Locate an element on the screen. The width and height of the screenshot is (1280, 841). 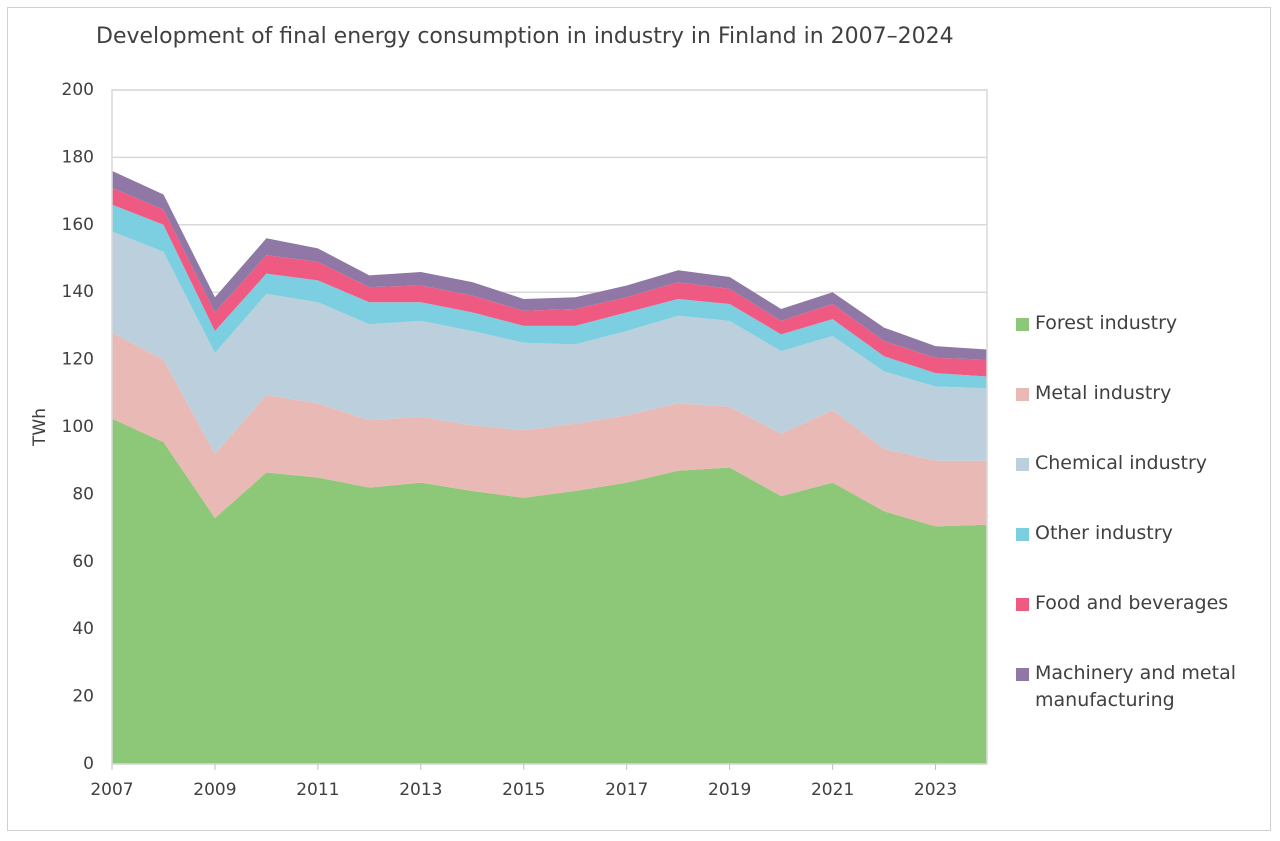
y-tick-label: 140 is located at coordinates (78, 292).